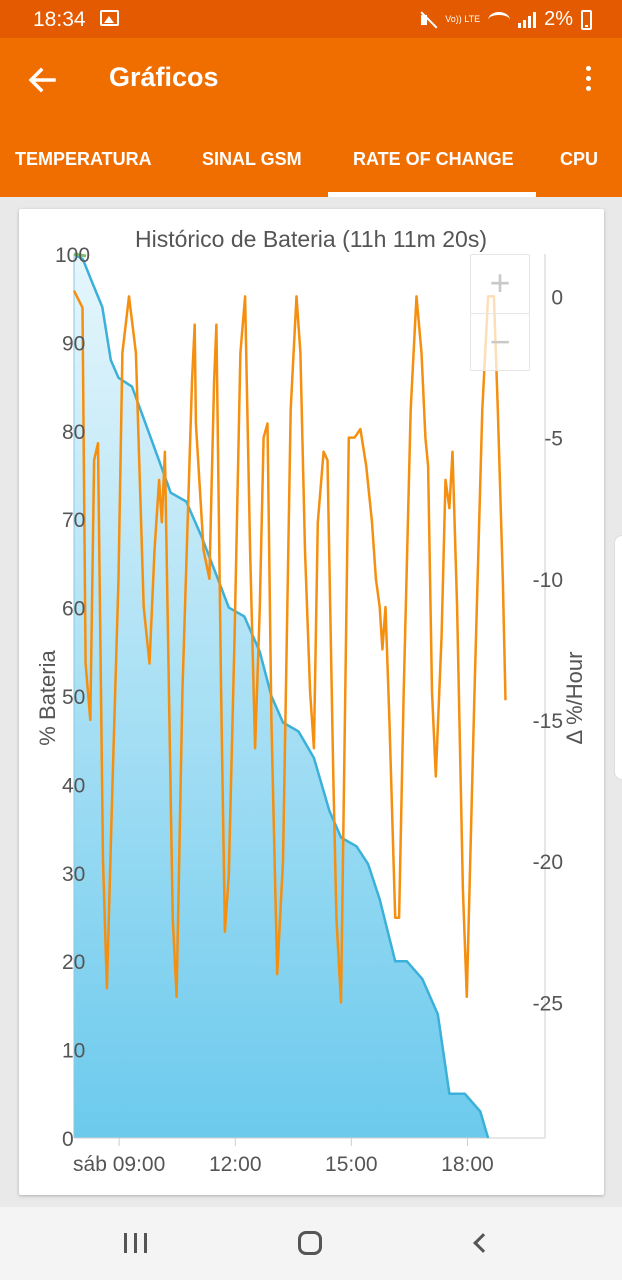  What do you see at coordinates (548, 721) in the screenshot?
I see `y2-tick-label: -15` at bounding box center [548, 721].